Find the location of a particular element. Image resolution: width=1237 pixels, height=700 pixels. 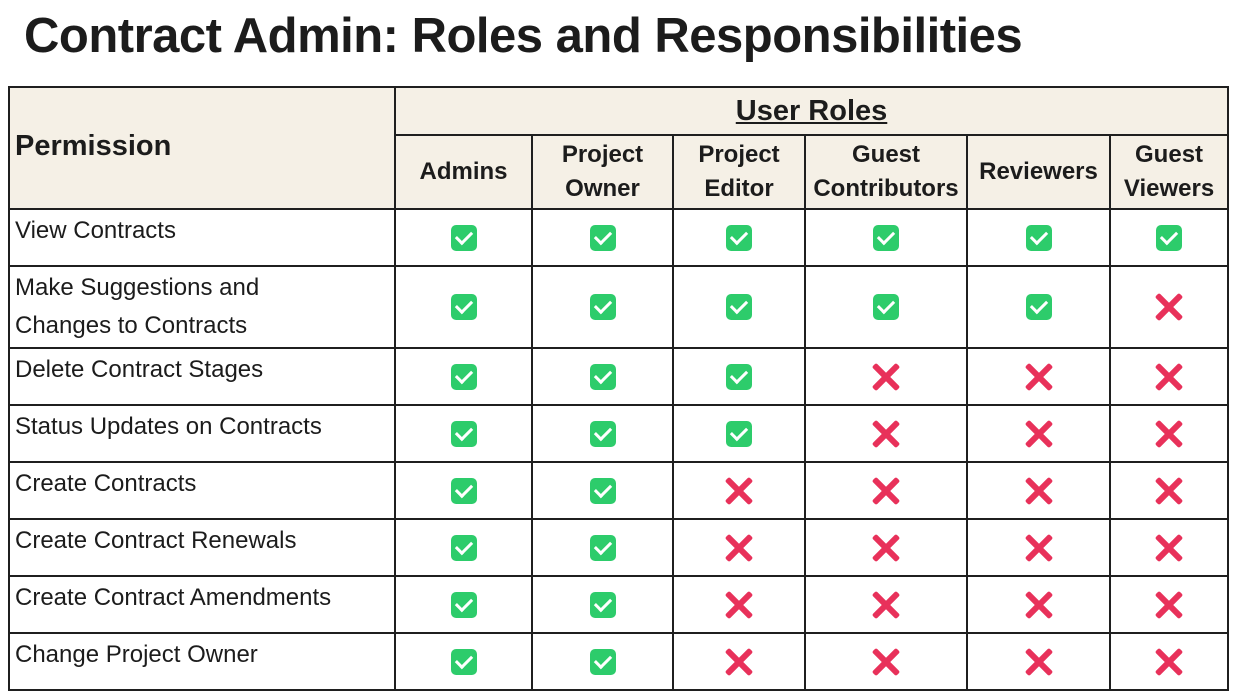

permission-cell: Delete Contract Stages is located at coordinates (202, 376).